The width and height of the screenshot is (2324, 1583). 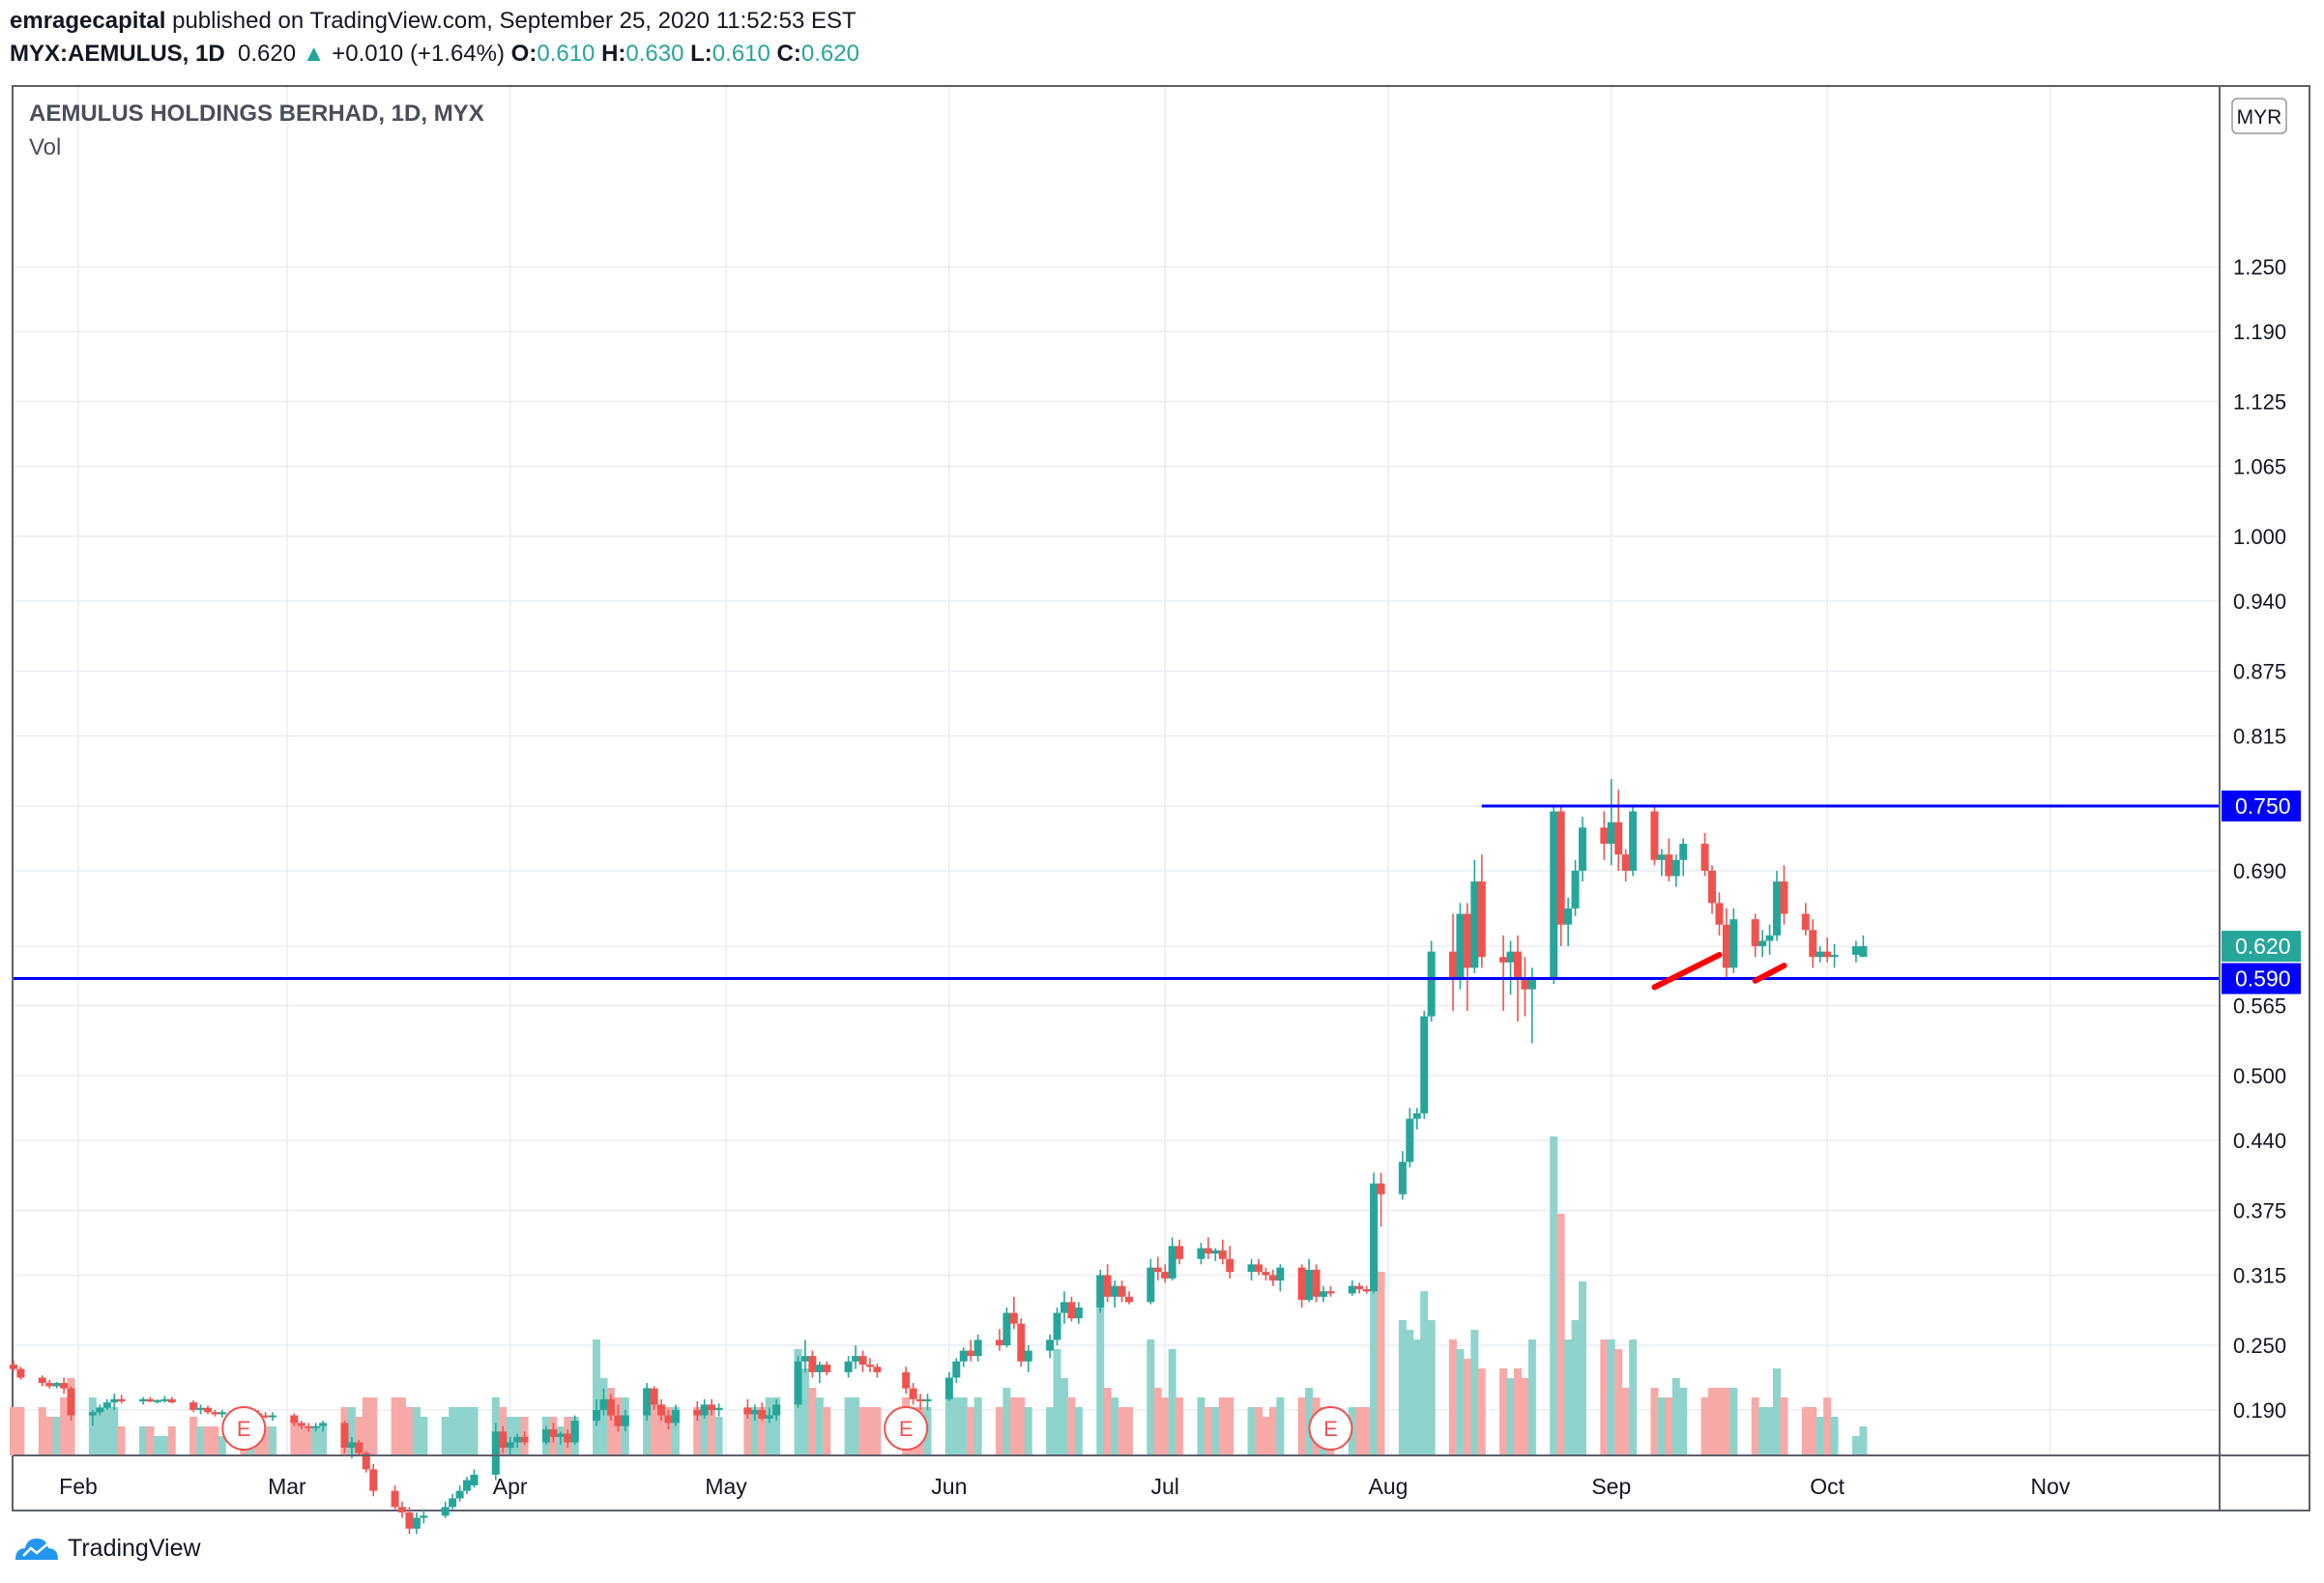 What do you see at coordinates (88, 21) in the screenshot?
I see `author-name: emragecapital` at bounding box center [88, 21].